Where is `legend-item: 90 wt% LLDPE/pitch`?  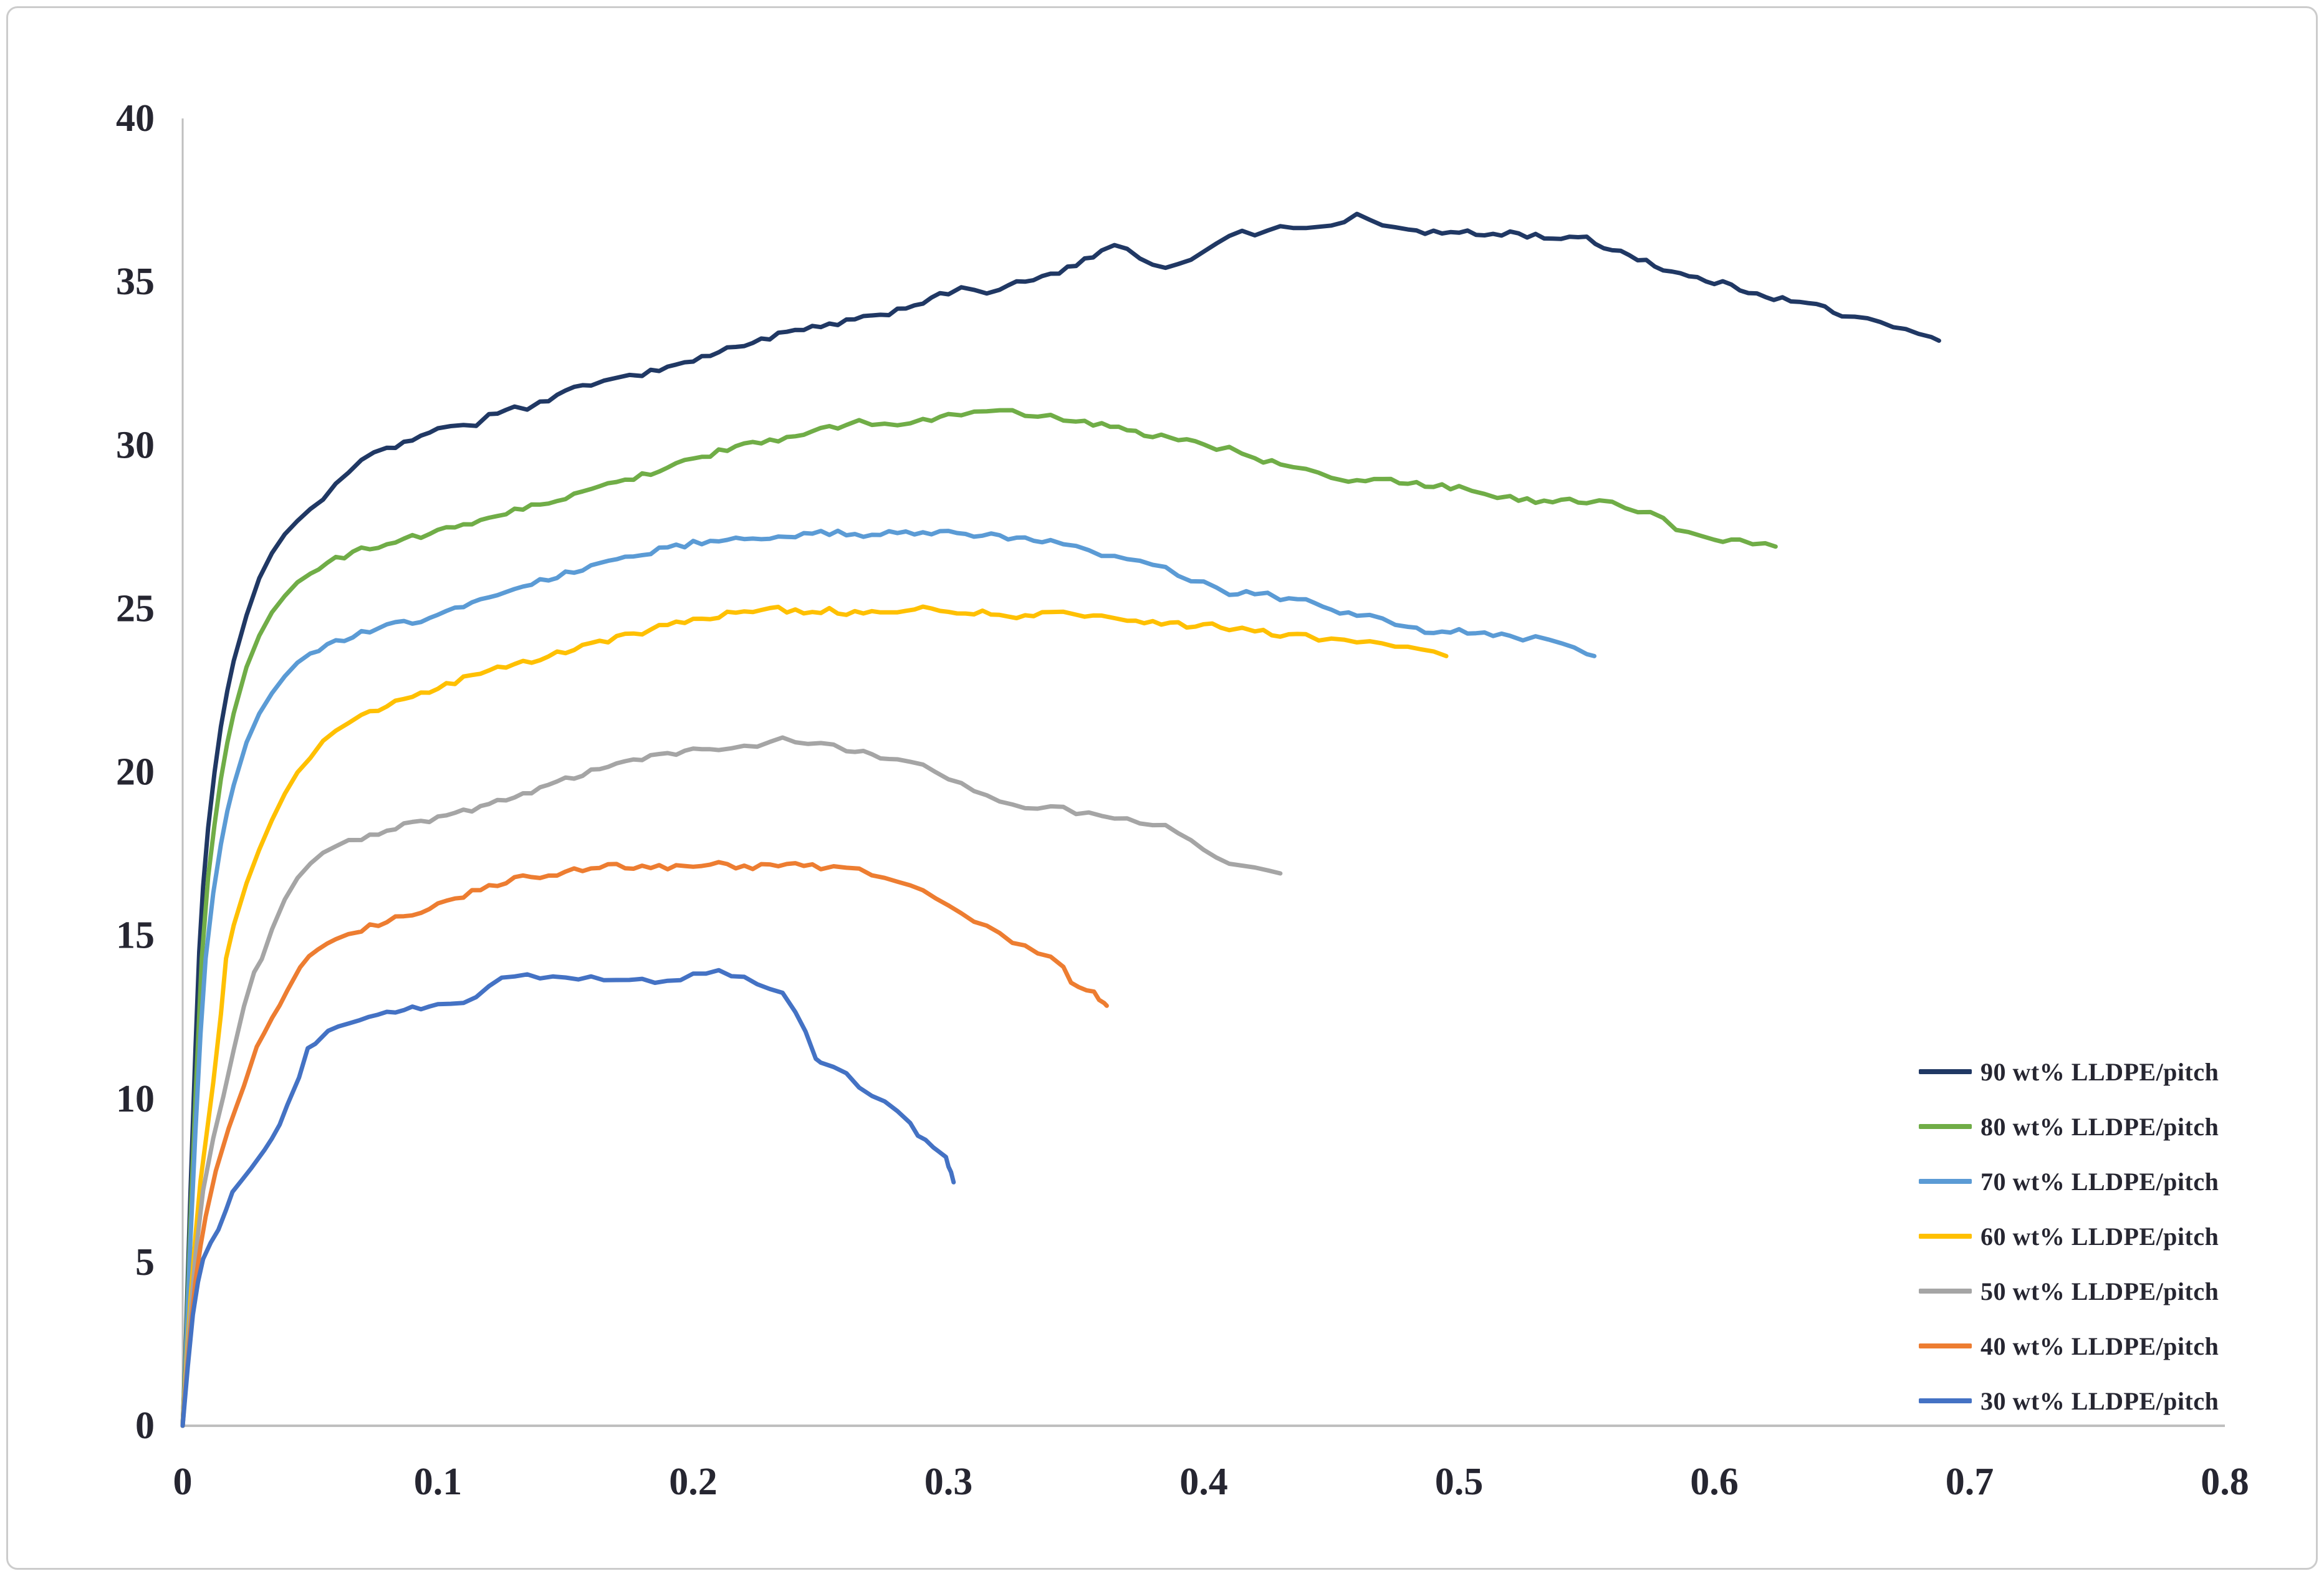 legend-item: 90 wt% LLDPE/pitch is located at coordinates (2069, 1071).